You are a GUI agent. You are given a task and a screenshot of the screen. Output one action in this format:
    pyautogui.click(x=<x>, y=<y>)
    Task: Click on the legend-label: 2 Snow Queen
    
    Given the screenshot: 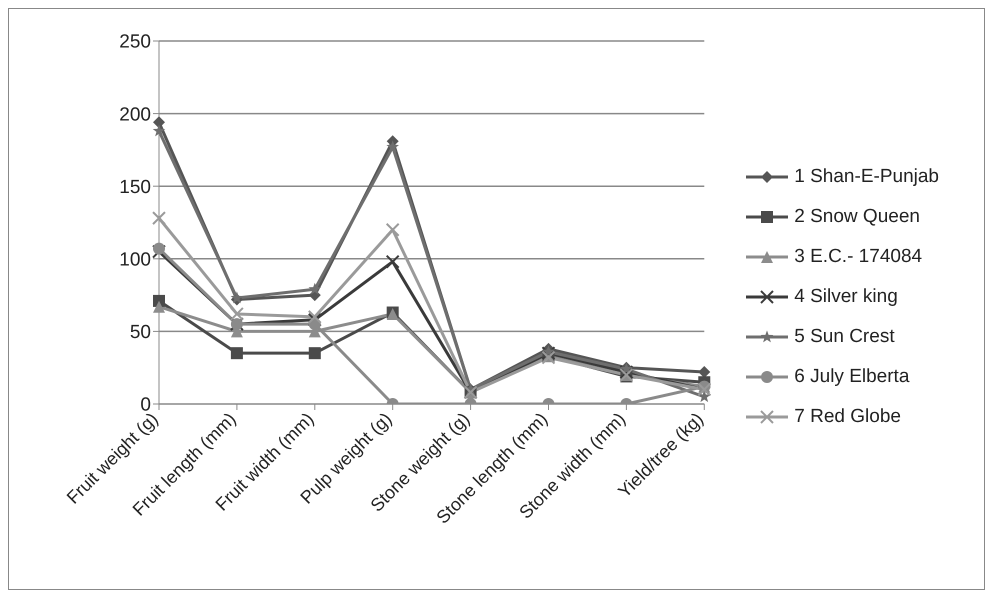 What is the action you would take?
    pyautogui.click(x=857, y=216)
    